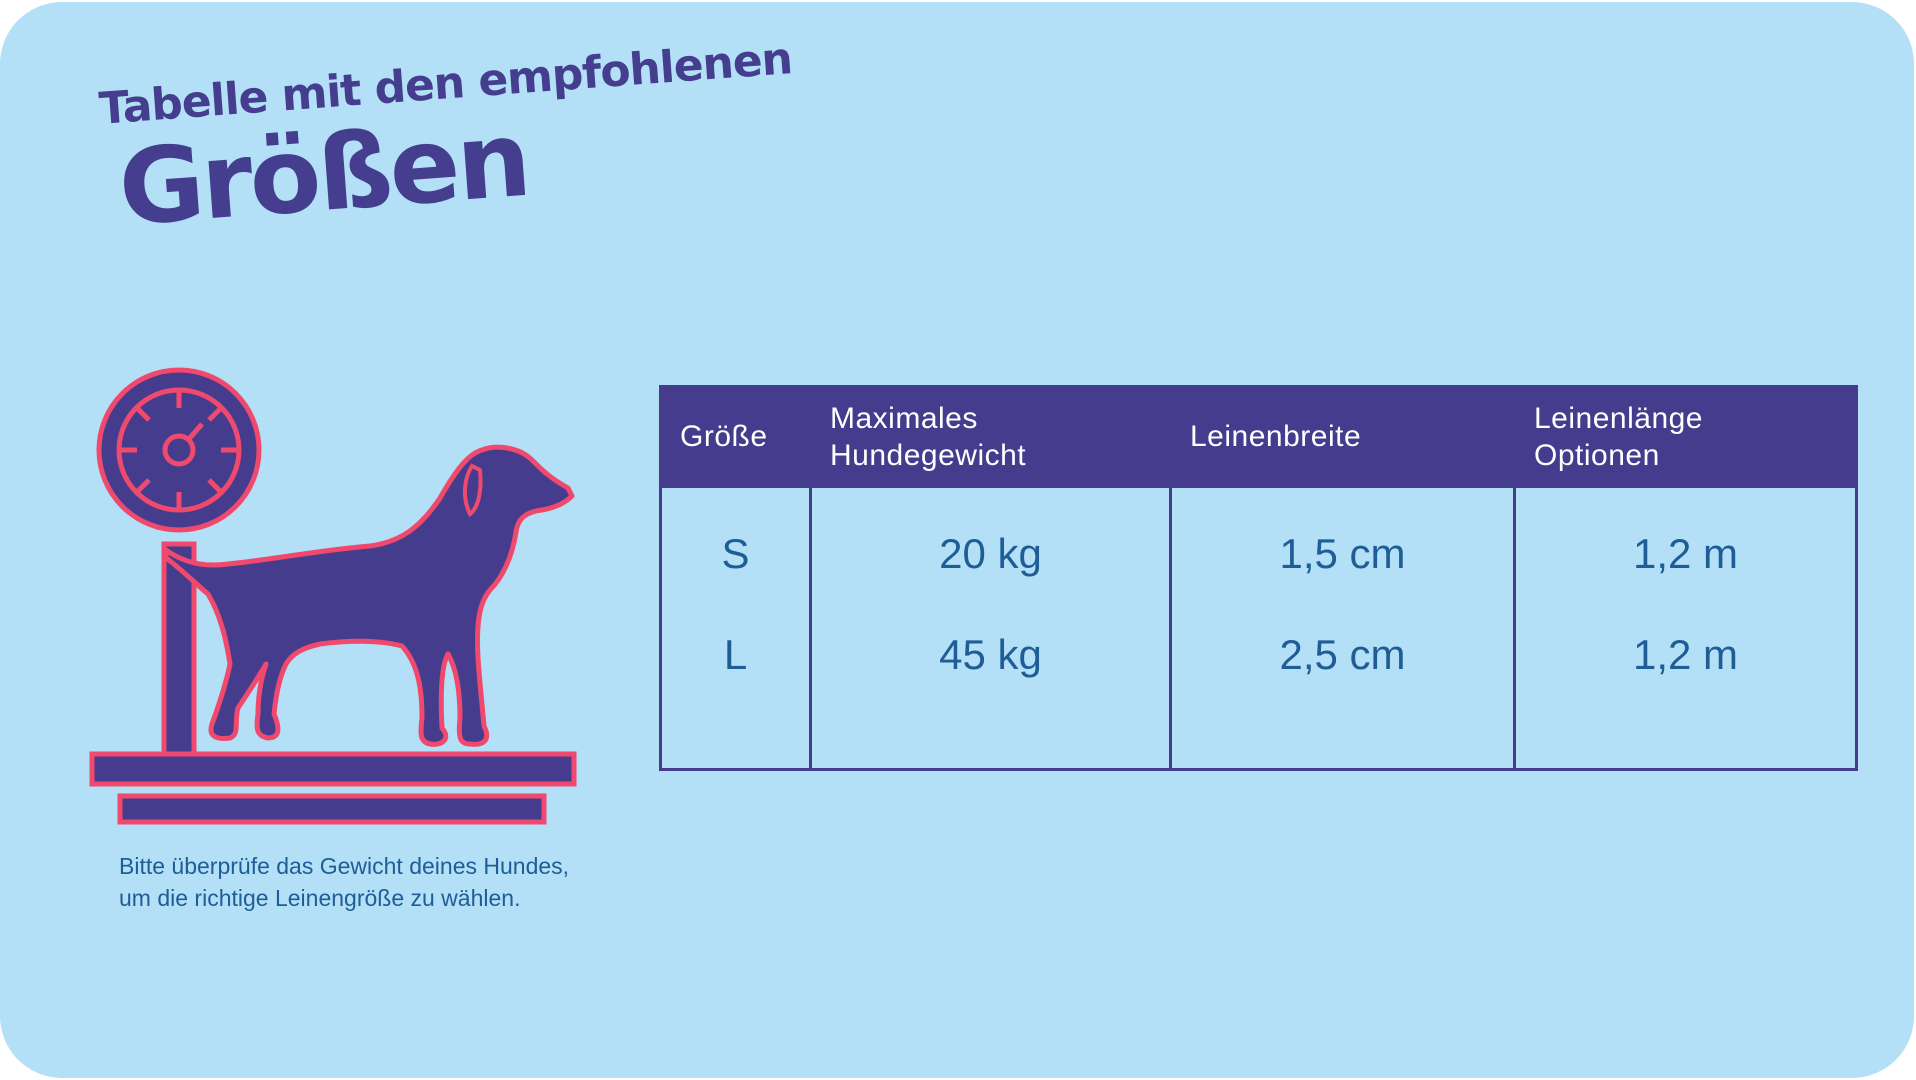 The width and height of the screenshot is (1916, 1080). Describe the element at coordinates (990, 436) in the screenshot. I see `header-max-weight: Maximales Hundegewicht` at that location.